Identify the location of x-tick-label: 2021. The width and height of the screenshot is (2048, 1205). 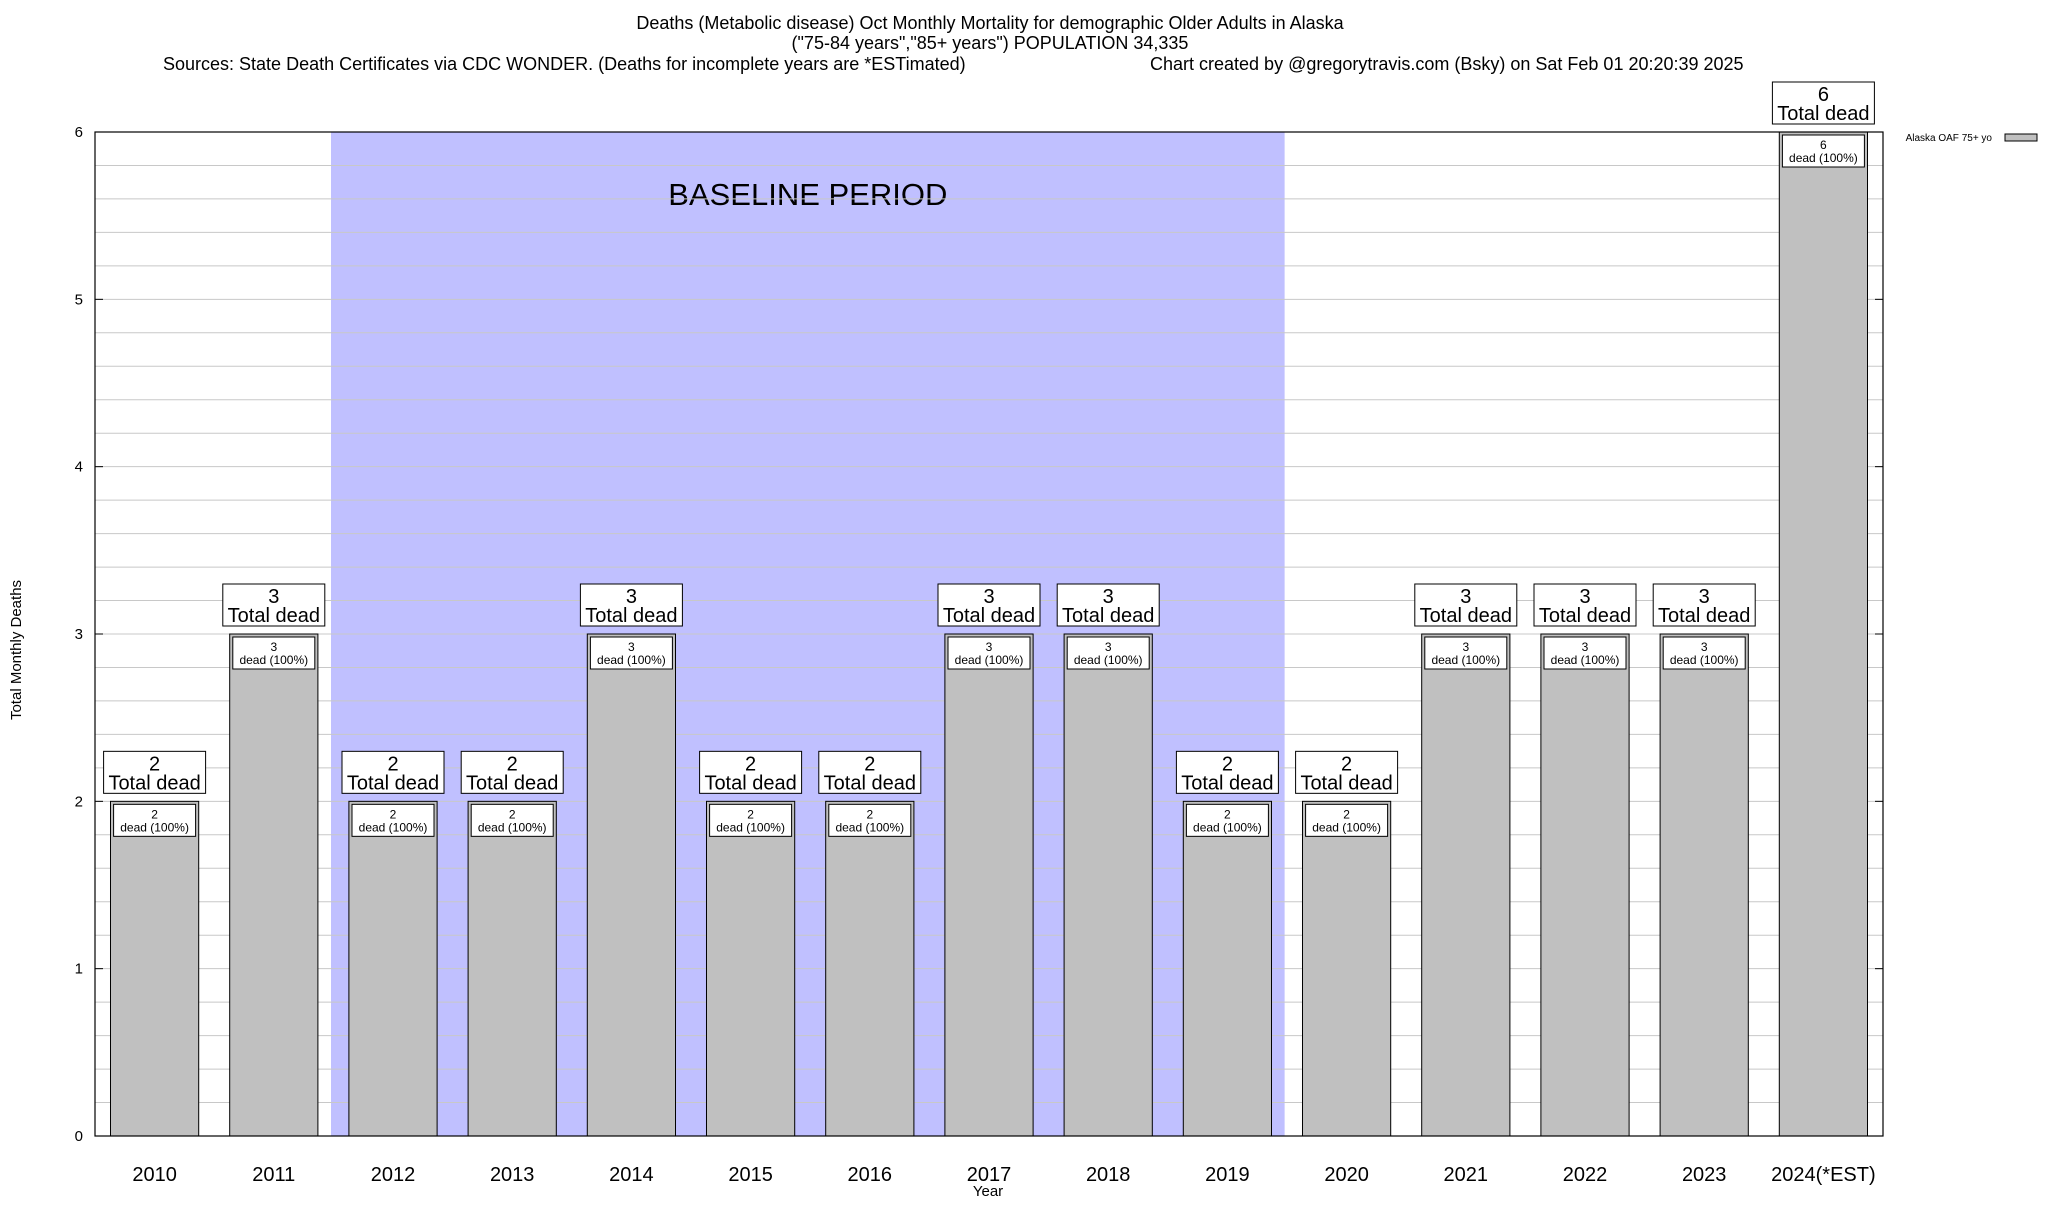
(1466, 1175).